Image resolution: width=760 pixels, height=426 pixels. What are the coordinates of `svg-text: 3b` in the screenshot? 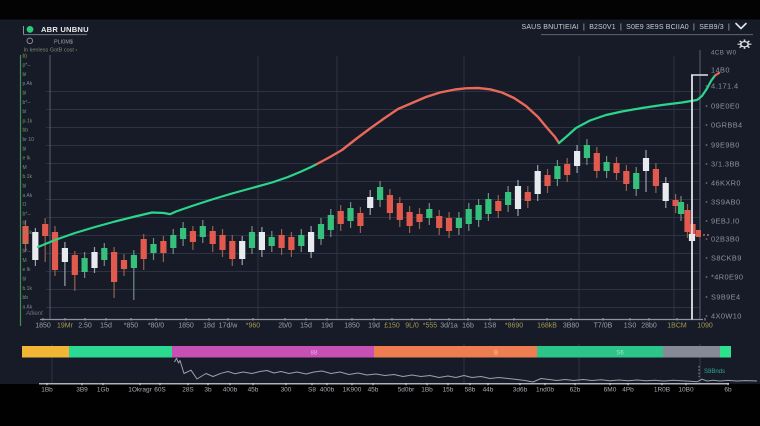 It's located at (208, 390).